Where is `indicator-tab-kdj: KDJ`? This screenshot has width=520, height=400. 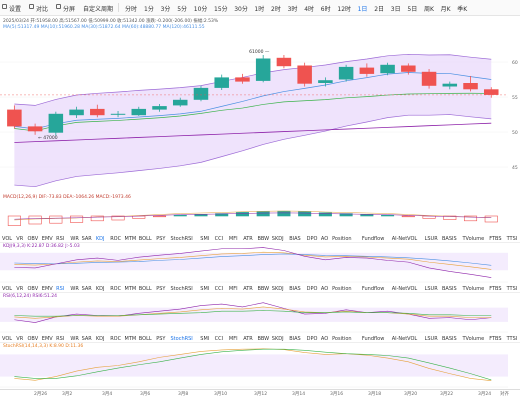 indicator-tab-kdj: KDJ is located at coordinates (100, 289).